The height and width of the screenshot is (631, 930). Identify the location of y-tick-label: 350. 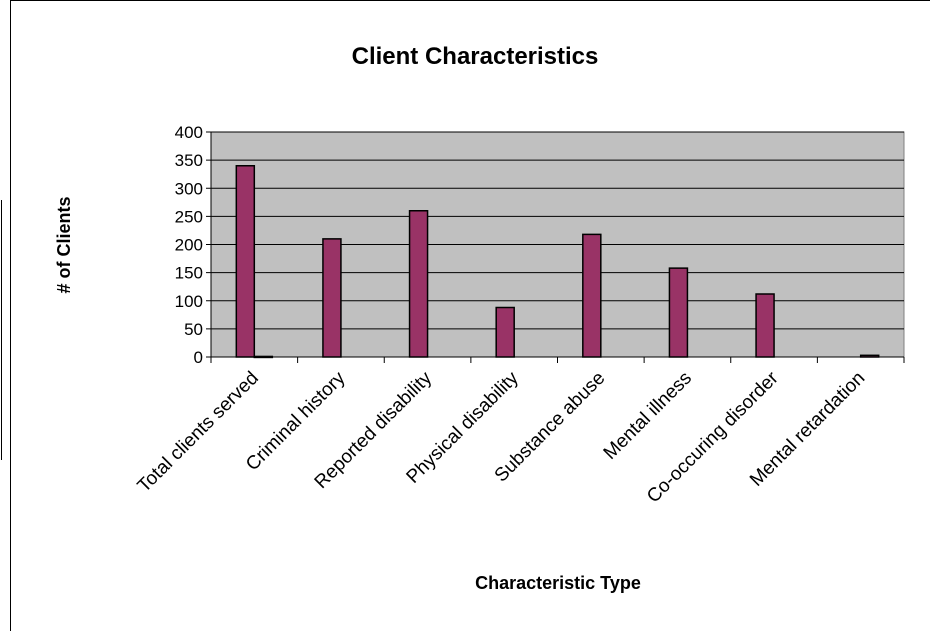
(189, 160).